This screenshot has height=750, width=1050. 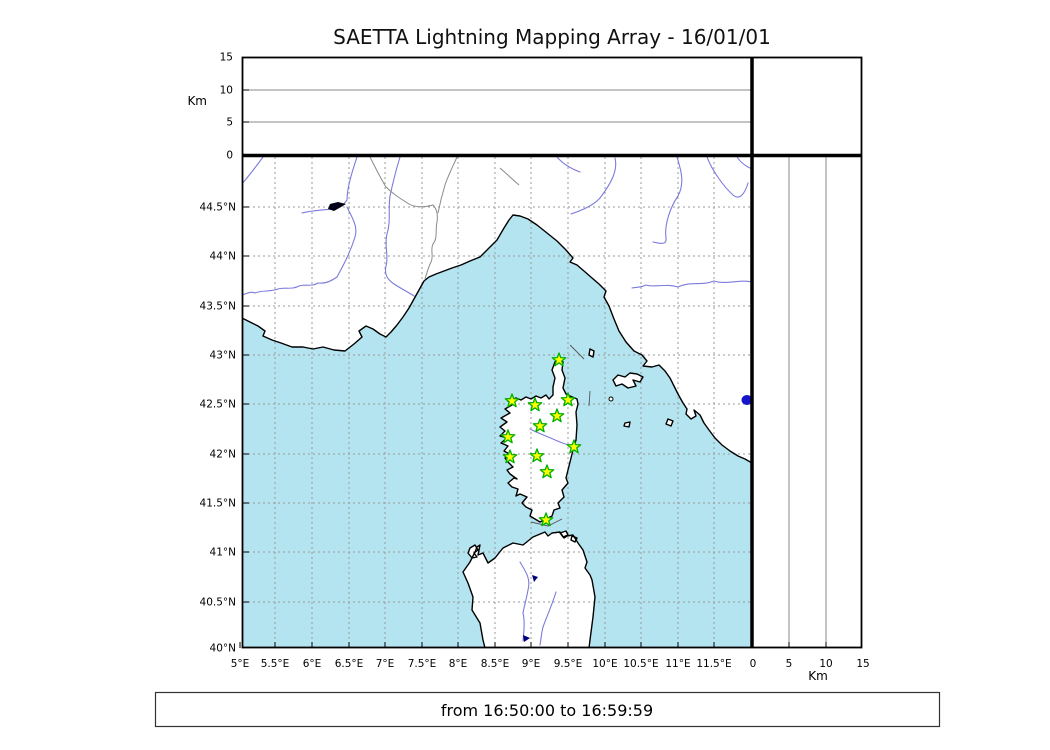 What do you see at coordinates (218, 405) in the screenshot?
I see `lat-tick-label: 42.5°N` at bounding box center [218, 405].